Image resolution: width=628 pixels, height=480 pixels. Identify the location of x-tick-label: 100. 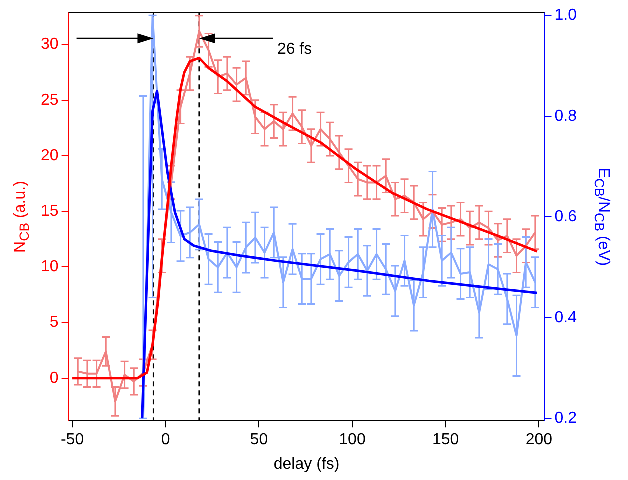
(352, 440).